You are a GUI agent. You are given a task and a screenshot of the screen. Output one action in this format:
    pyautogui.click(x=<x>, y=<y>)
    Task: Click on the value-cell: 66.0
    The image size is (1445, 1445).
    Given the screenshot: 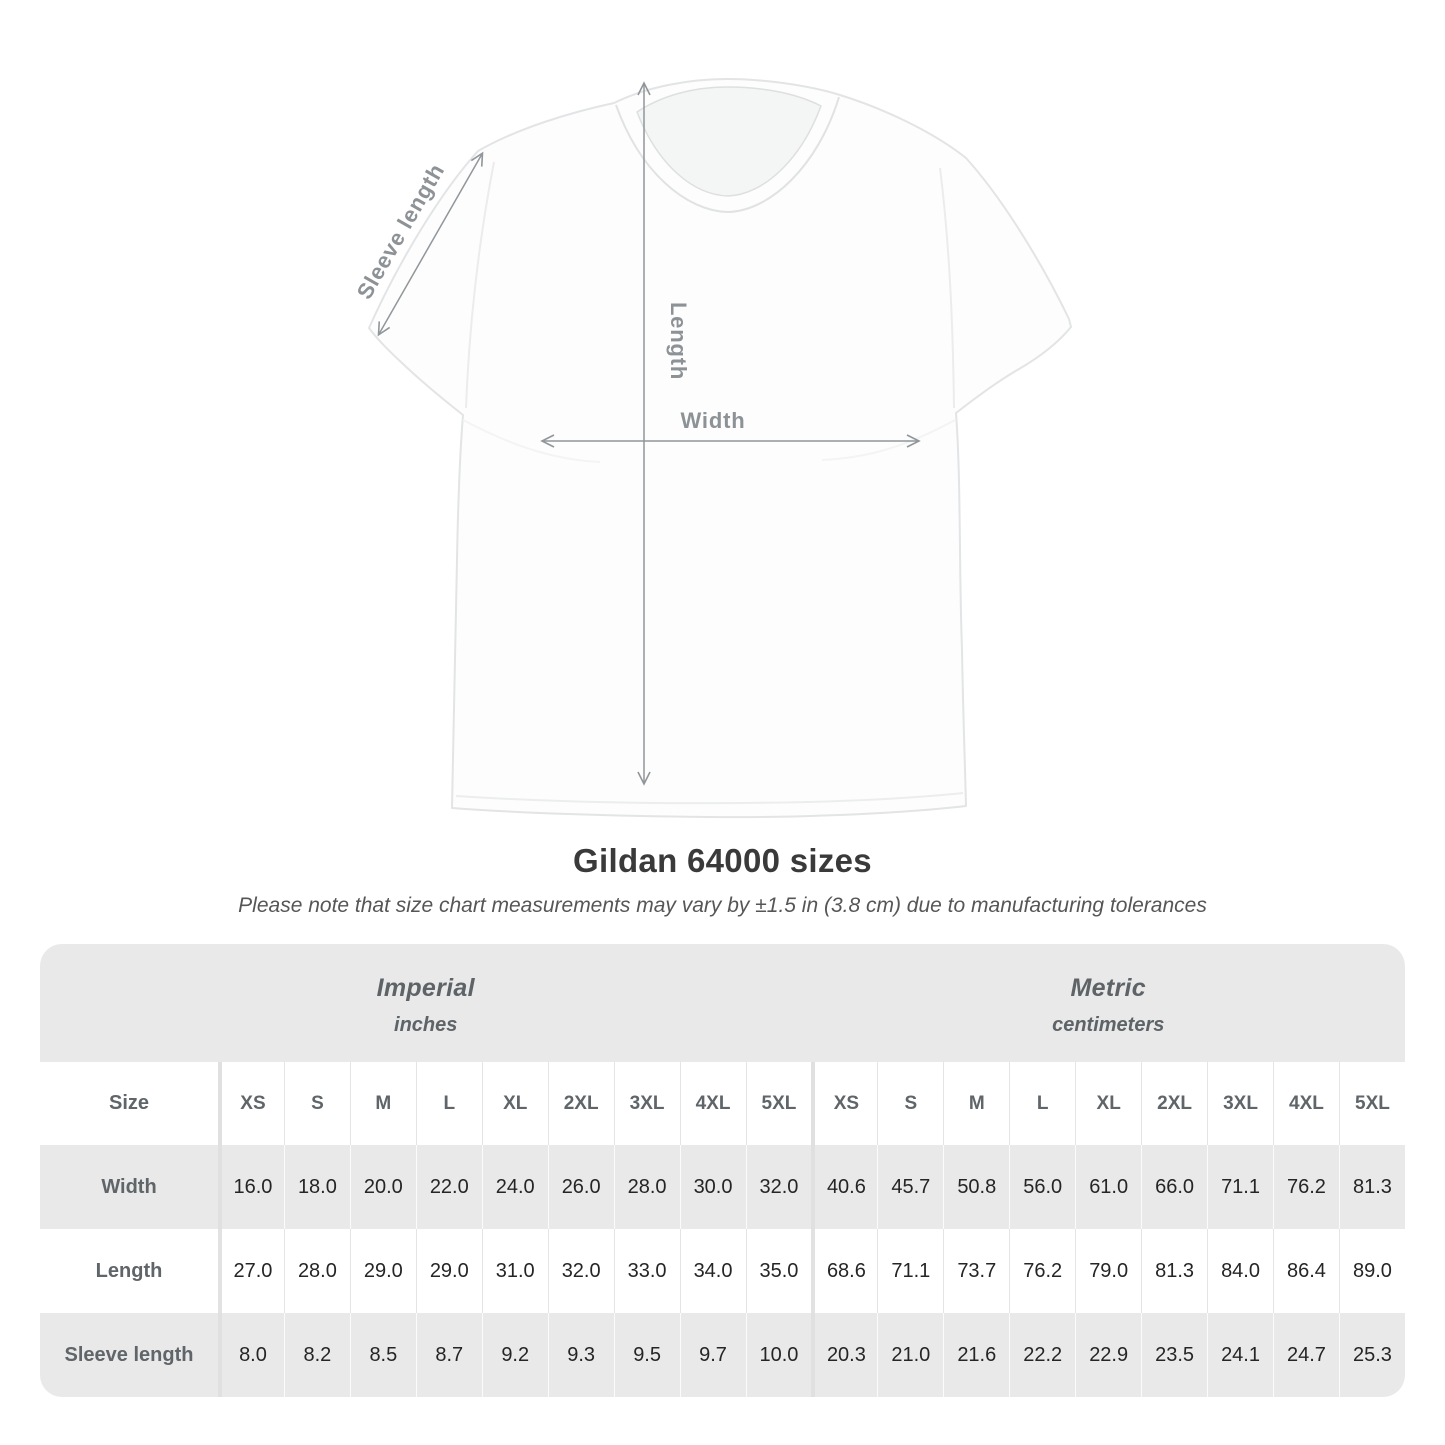 What is the action you would take?
    pyautogui.click(x=1174, y=1187)
    